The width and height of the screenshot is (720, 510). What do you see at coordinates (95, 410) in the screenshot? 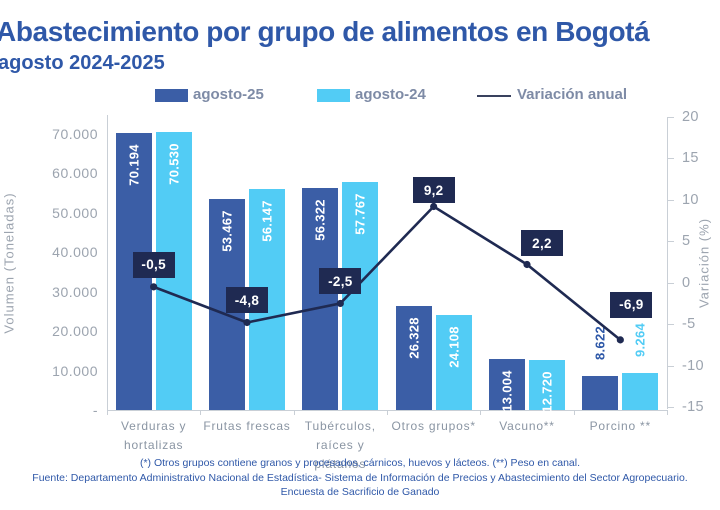
I see `y-axis-tick-label: -` at bounding box center [95, 410].